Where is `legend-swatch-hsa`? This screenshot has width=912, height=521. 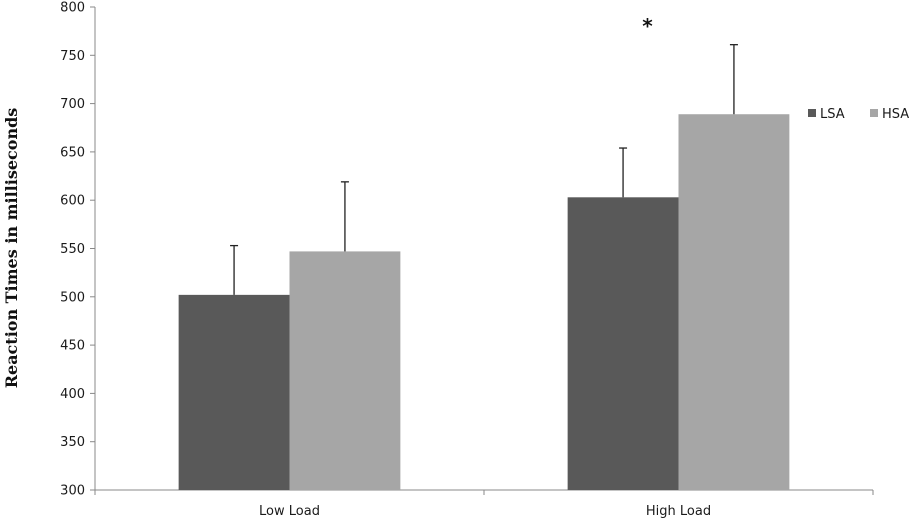 legend-swatch-hsa is located at coordinates (874, 113).